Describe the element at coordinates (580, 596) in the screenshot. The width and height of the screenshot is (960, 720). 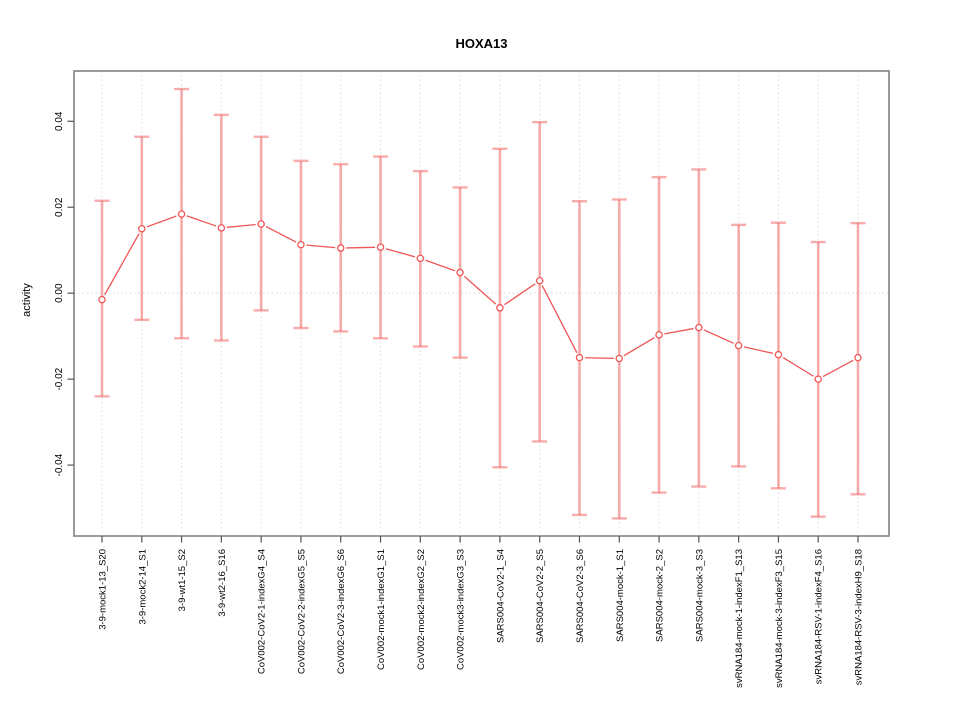
I see `x-tick-label: SARS004-CoV2-3_S6` at that location.